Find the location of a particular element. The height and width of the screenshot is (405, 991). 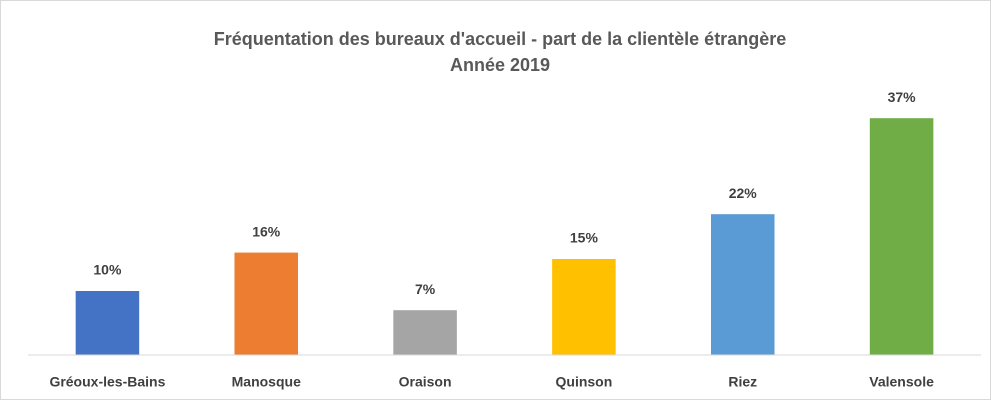

data-label: 7% is located at coordinates (425, 289).